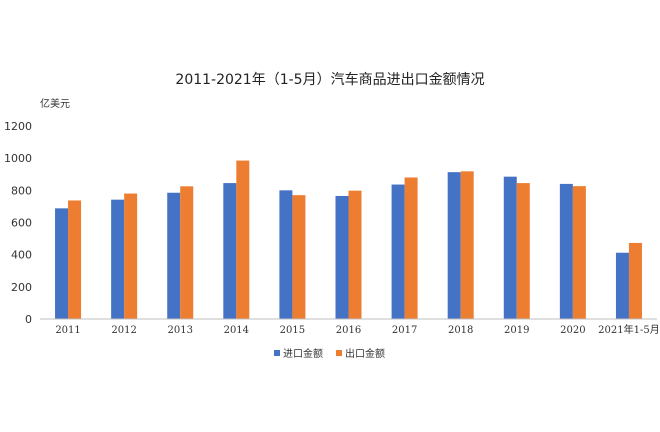 The height and width of the screenshot is (432, 660). What do you see at coordinates (67, 330) in the screenshot?
I see `x-tick-label: 2011` at bounding box center [67, 330].